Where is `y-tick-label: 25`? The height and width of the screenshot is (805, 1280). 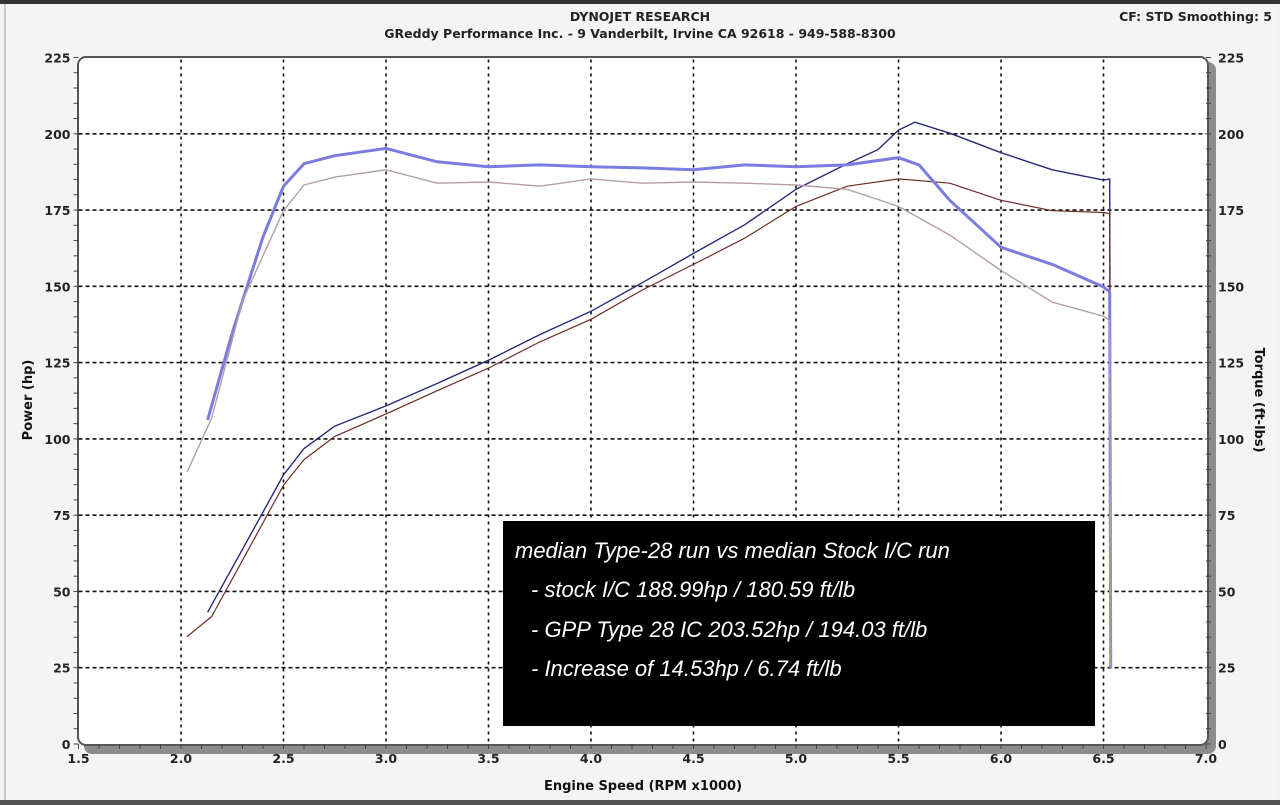 y-tick-label: 25 is located at coordinates (61, 668).